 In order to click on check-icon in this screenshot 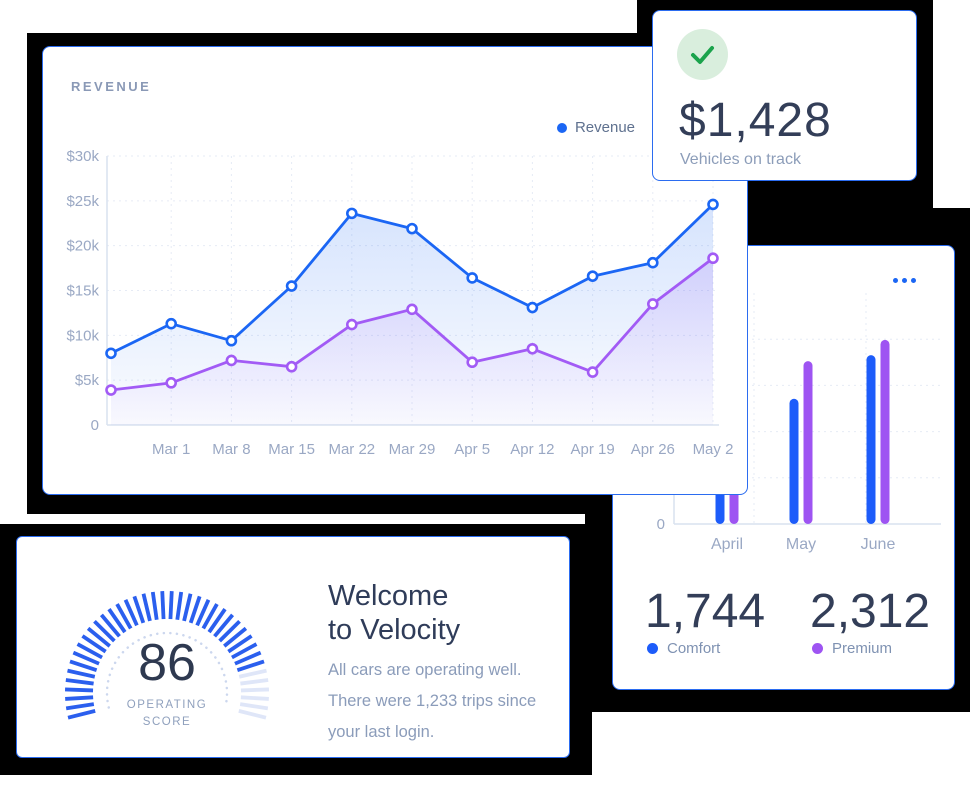, I will do `click(702, 54)`.